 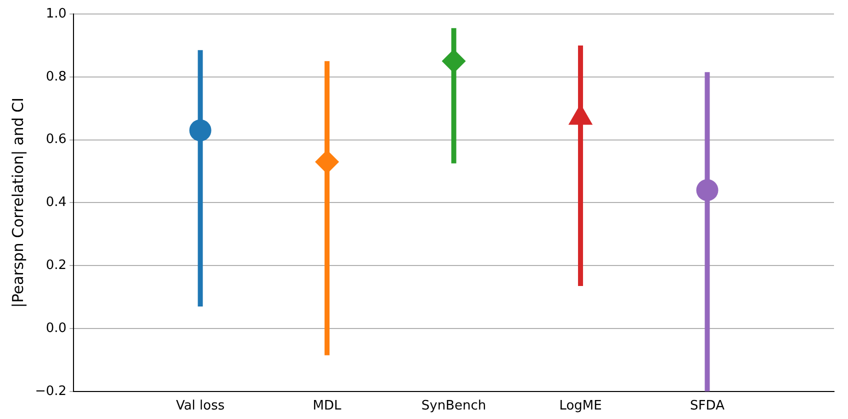 What do you see at coordinates (50, 391) in the screenshot?
I see `y-tick-label: −0.2` at bounding box center [50, 391].